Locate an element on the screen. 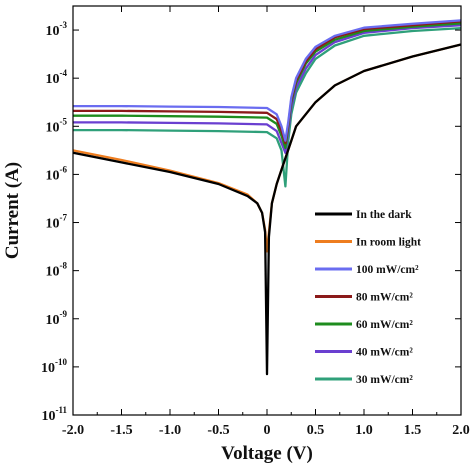 Image resolution: width=474 pixels, height=467 pixels. legend-label: 30 mW/cm² is located at coordinates (384, 380).